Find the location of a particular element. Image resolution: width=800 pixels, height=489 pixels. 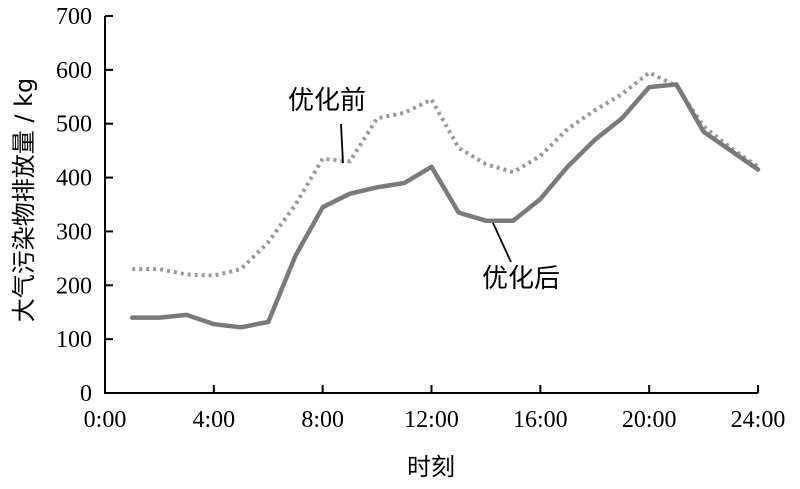

x-tick-label: 24:00 is located at coordinates (758, 420).